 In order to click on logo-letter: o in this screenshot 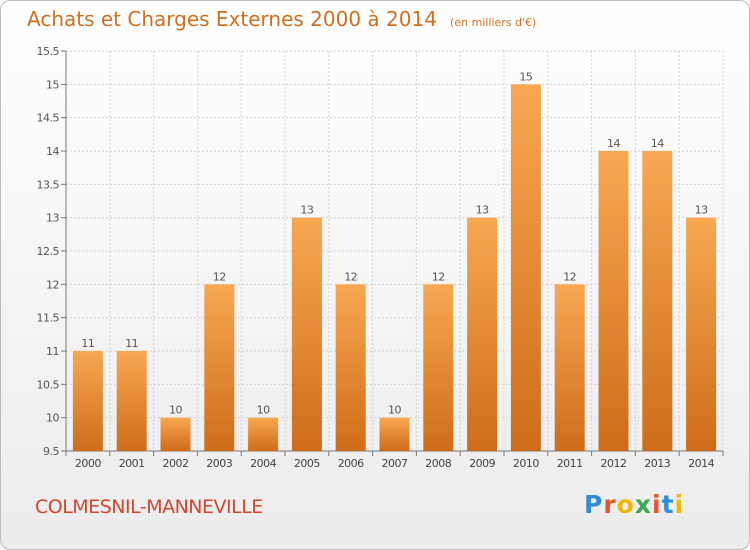, I will do `click(625, 504)`.